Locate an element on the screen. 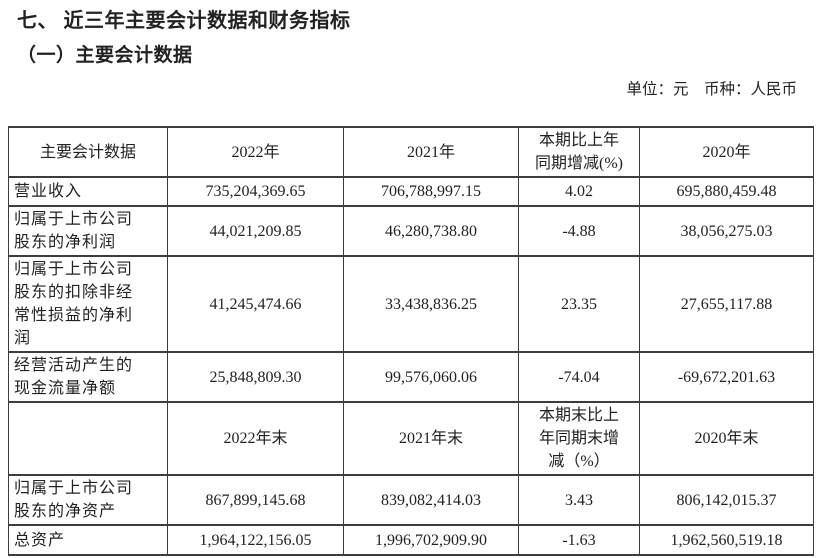  section-title: 七、 近三年主要会计数据和财务指标 is located at coordinates (184, 21).